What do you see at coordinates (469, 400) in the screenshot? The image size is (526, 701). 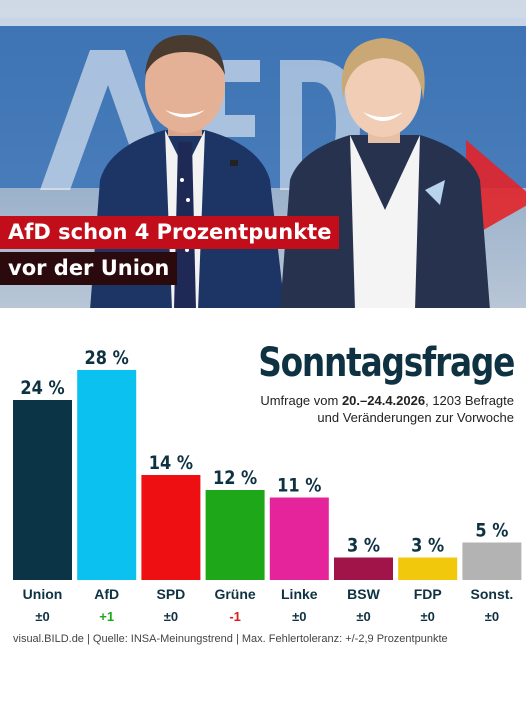 I see `subtitle-suffix: , 1203 Befragte` at bounding box center [469, 400].